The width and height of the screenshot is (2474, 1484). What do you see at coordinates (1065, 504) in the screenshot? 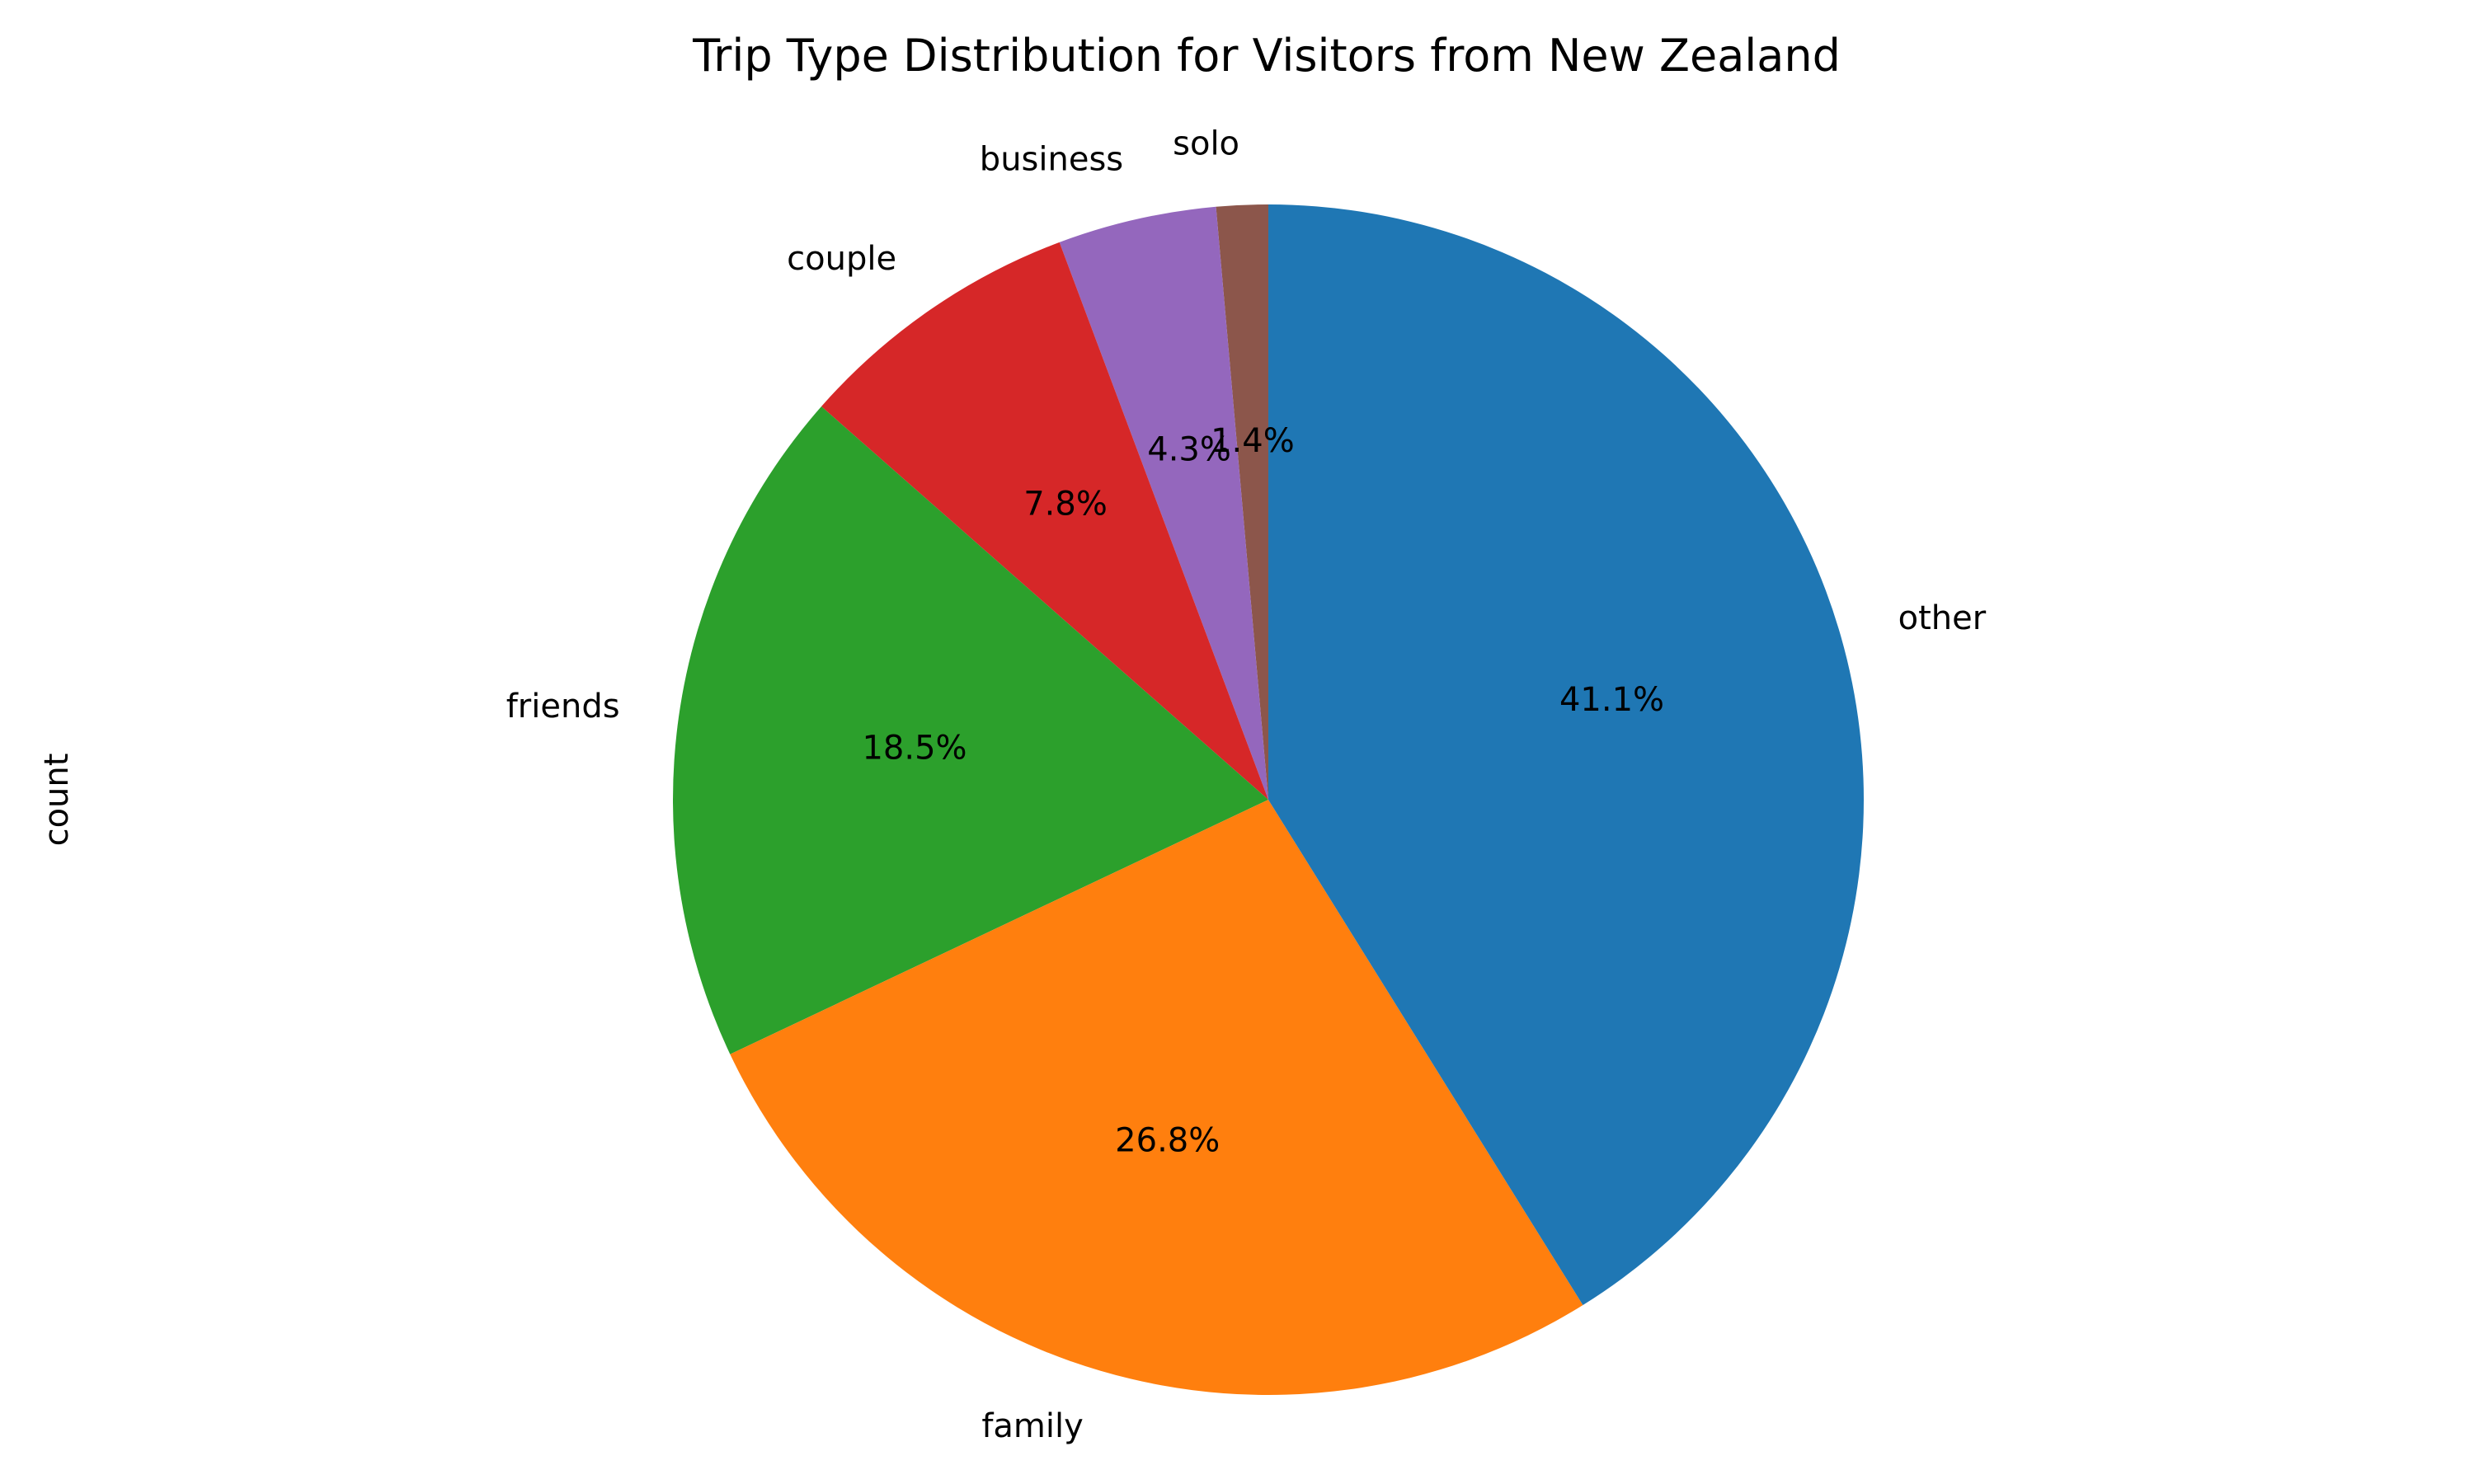
I see `percent-label-couple: 7.8%` at bounding box center [1065, 504].